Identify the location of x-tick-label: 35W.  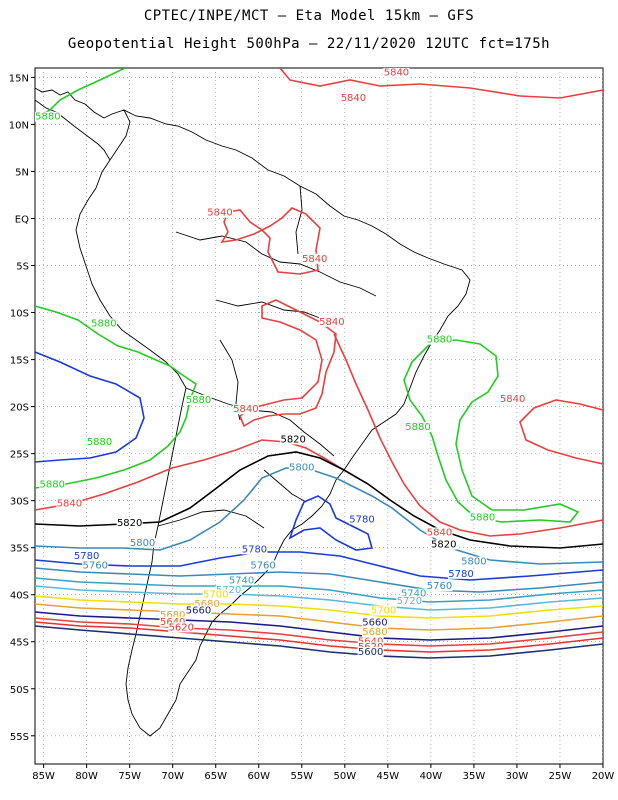
(474, 776).